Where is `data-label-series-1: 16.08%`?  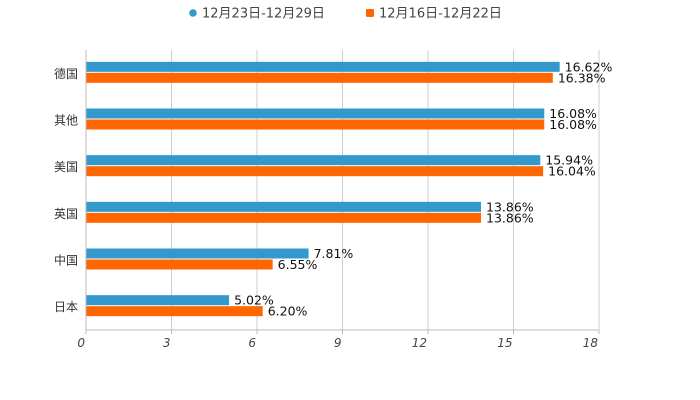
data-label-series-1: 16.08% is located at coordinates (573, 124).